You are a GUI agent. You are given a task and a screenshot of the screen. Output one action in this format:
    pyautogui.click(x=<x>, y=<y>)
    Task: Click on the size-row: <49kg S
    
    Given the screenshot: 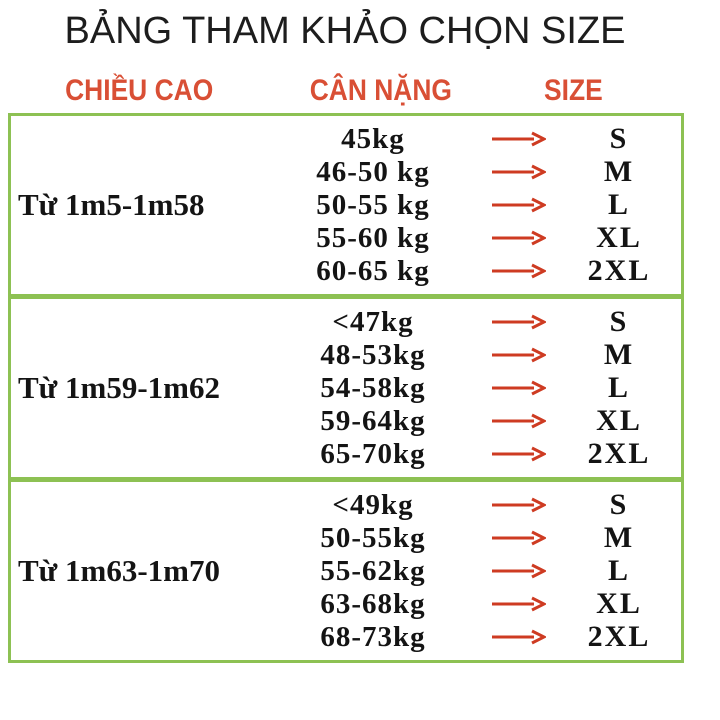 What is the action you would take?
    pyautogui.click(x=474, y=505)
    